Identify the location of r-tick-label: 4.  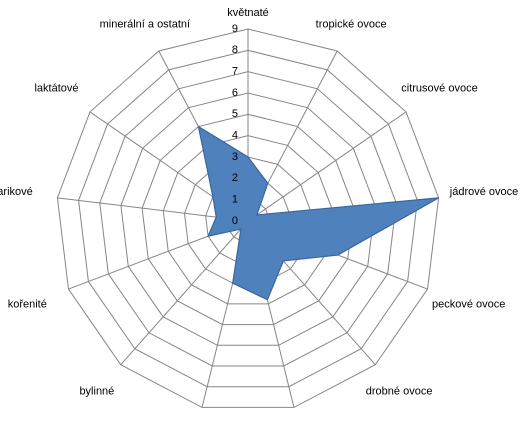
(235, 136).